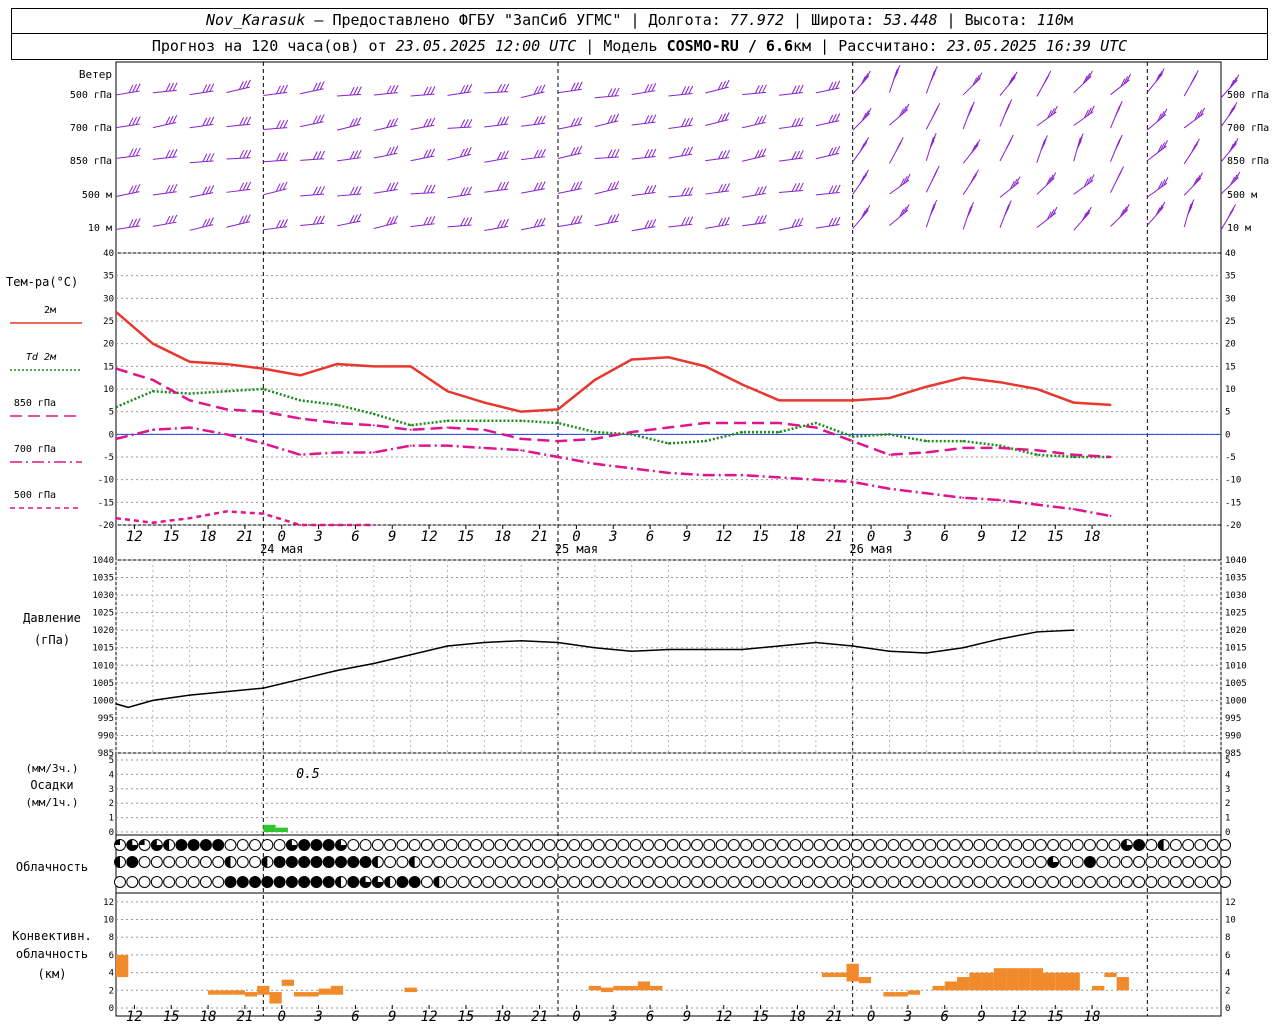  What do you see at coordinates (103, 666) in the screenshot?
I see `pressure-tick-left: 1010` at bounding box center [103, 666].